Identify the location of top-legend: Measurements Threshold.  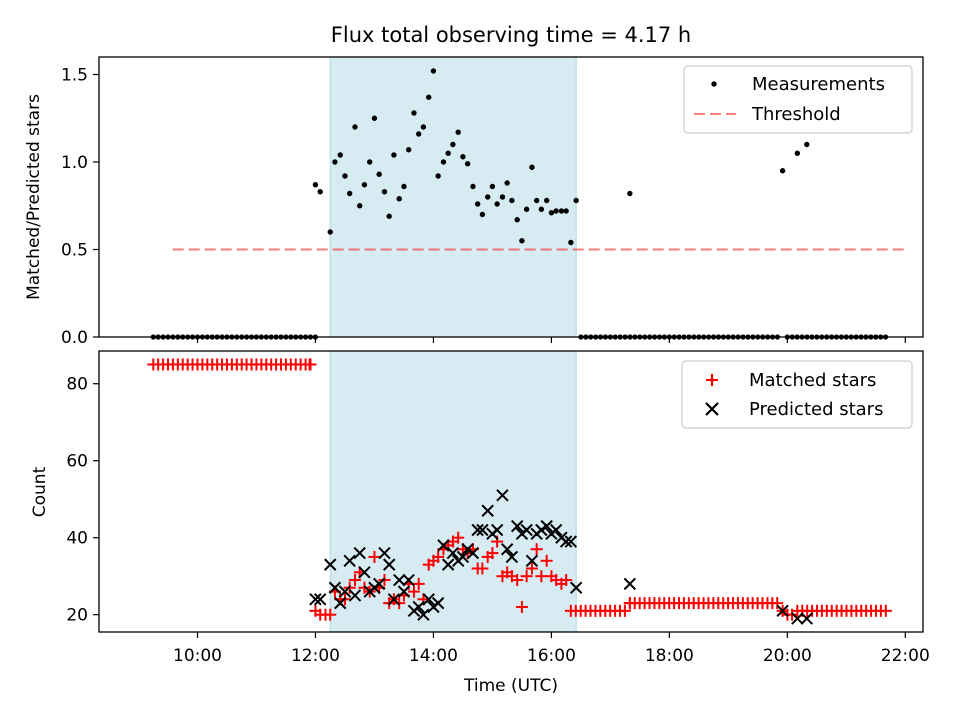
(798, 99).